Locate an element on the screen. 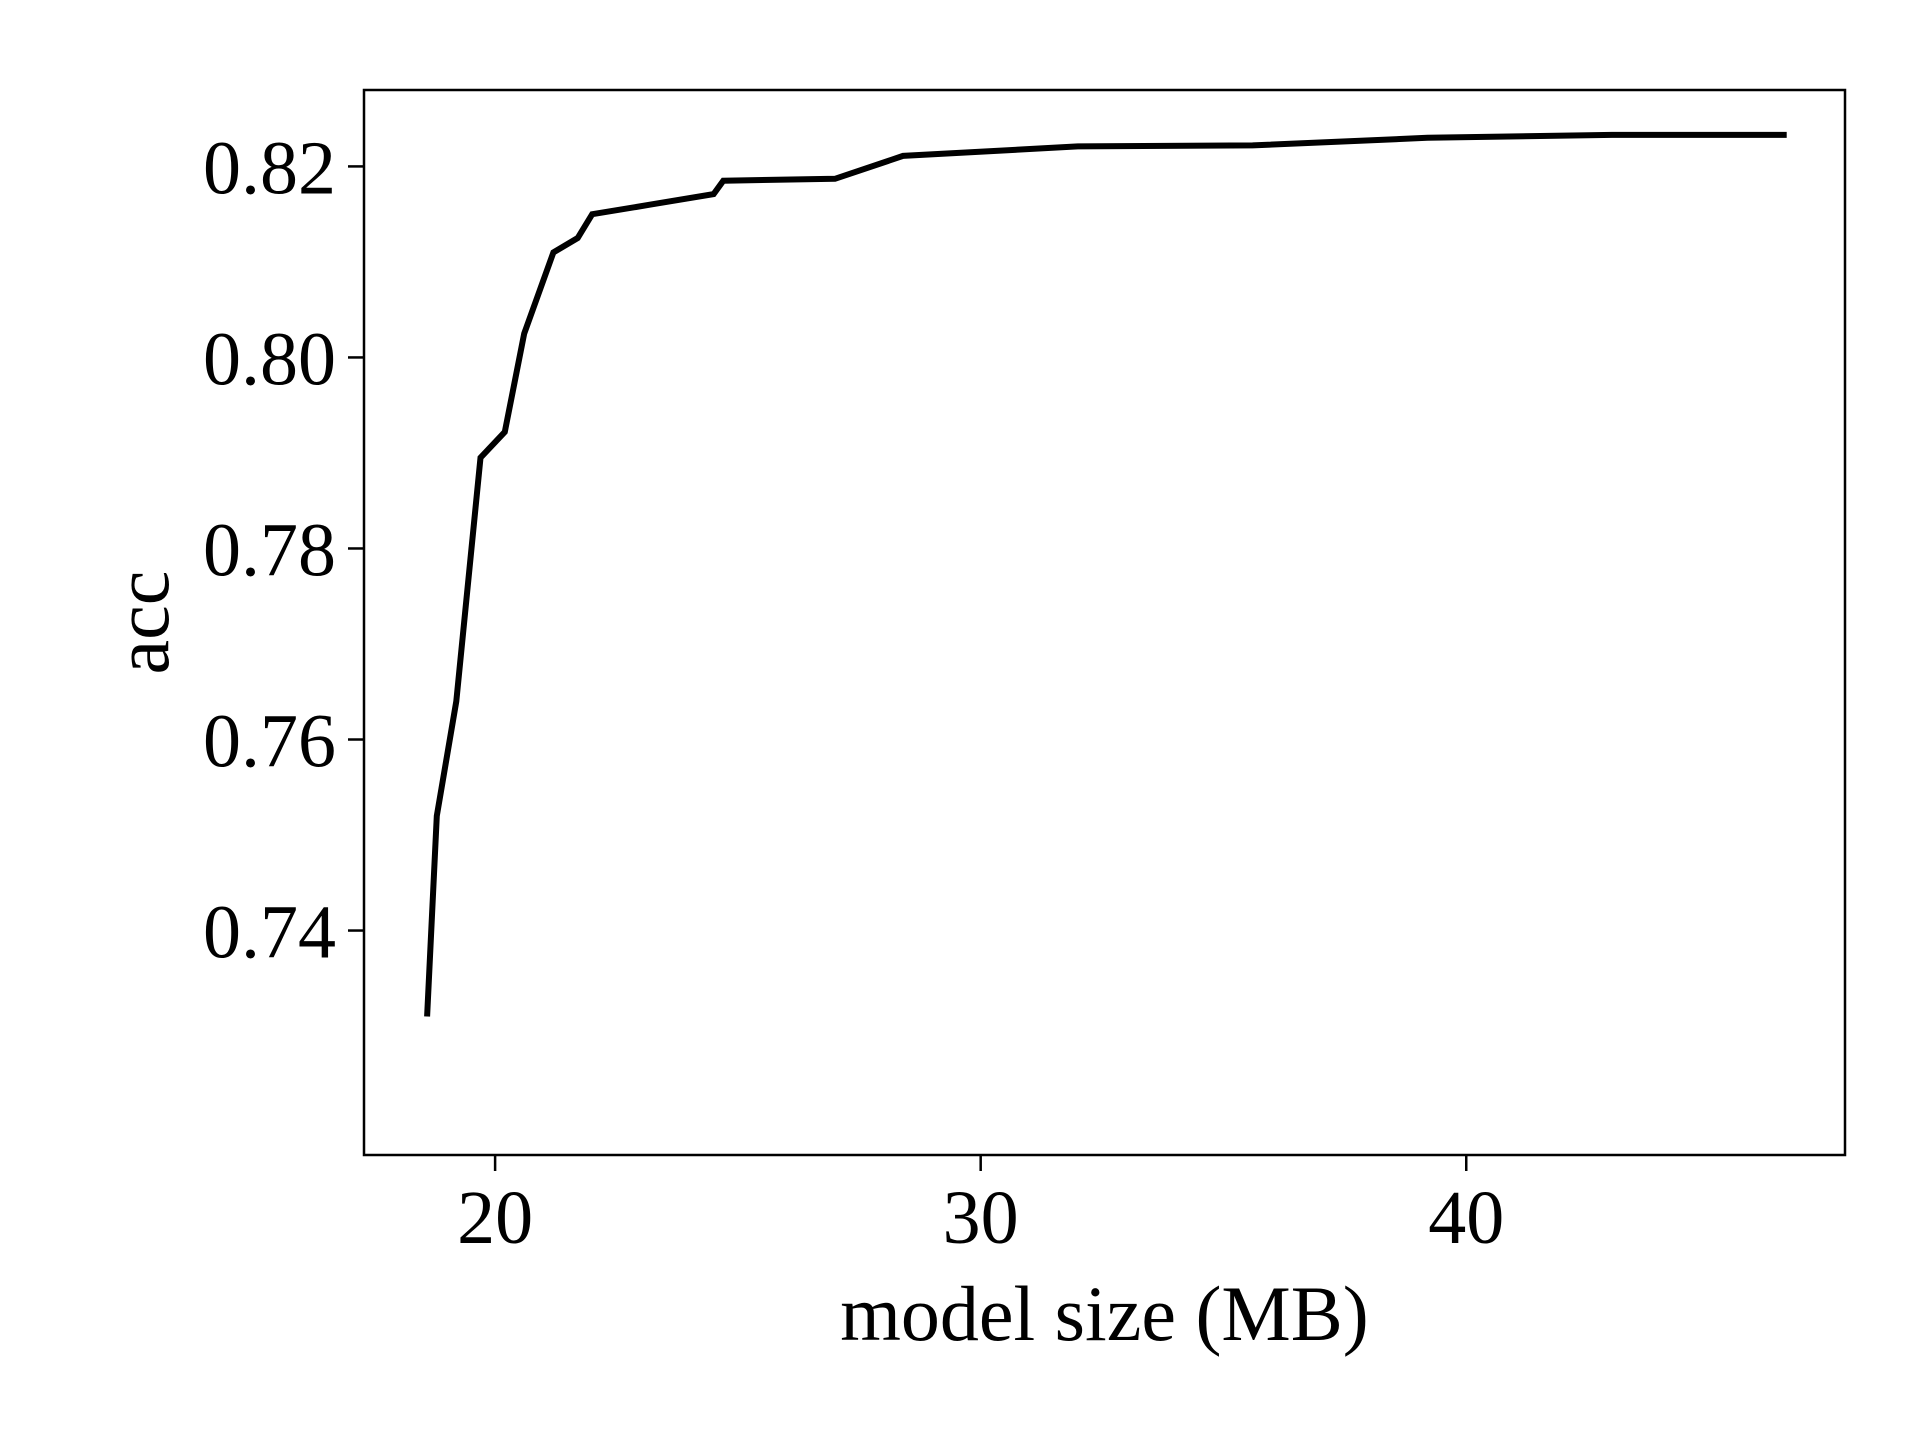 Image resolution: width=1920 pixels, height=1440 pixels. y-axis: 0.74 0.76 0.78 0.80 0.82 is located at coordinates (283, 550).